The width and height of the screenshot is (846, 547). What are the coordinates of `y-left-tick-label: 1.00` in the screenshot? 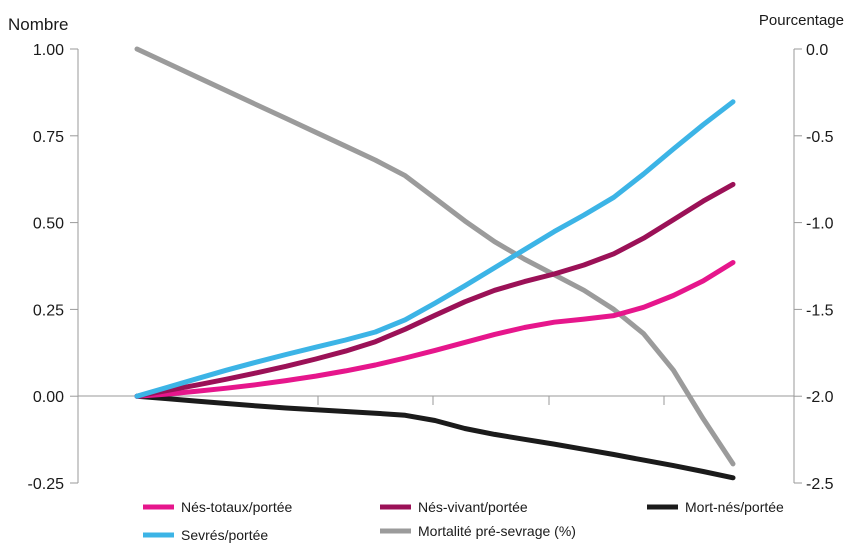 It's located at (48, 50).